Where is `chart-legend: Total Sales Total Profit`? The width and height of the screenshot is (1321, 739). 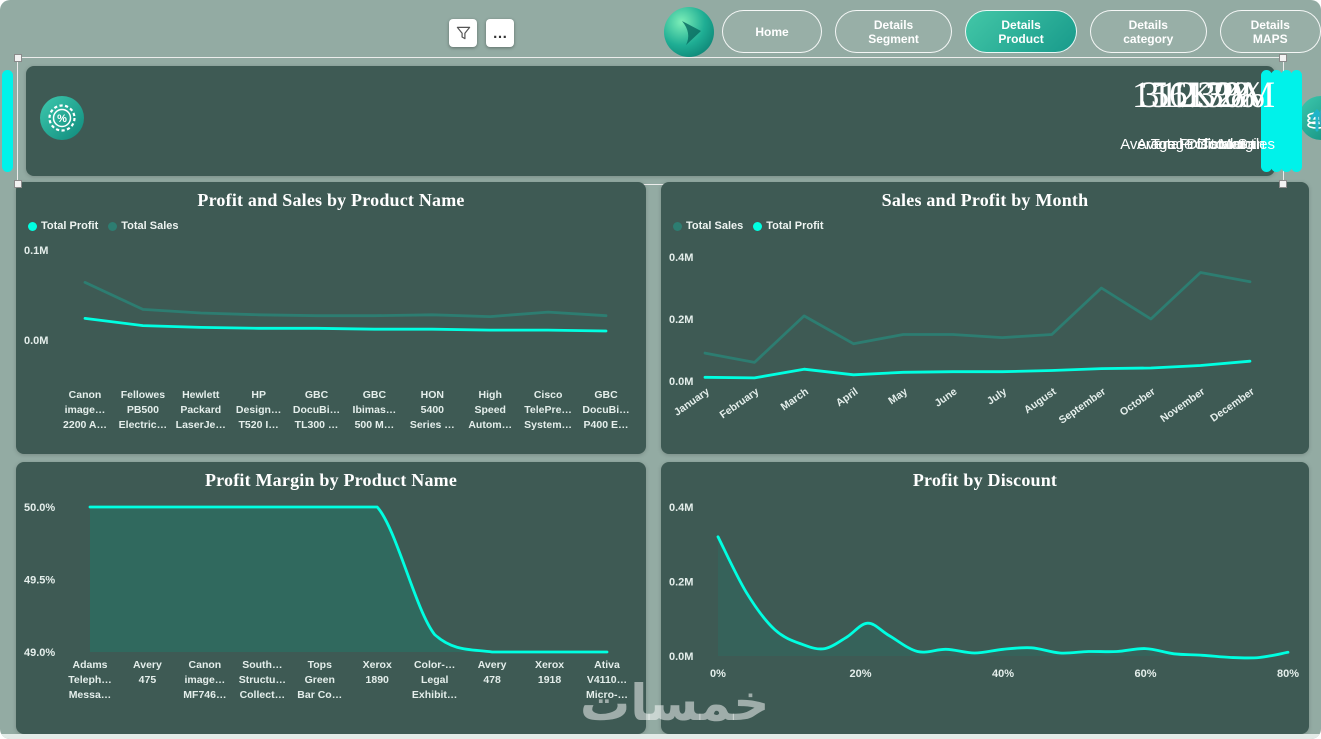
chart-legend: Total Sales Total Profit is located at coordinates (751, 226).